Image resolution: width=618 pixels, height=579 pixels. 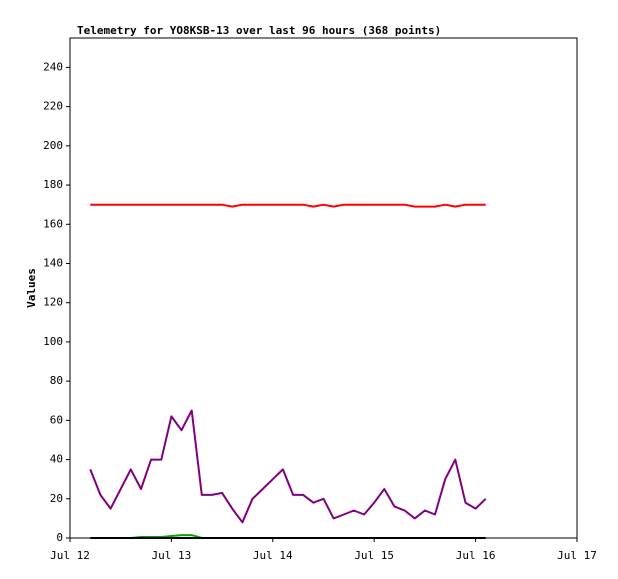 What do you see at coordinates (56, 380) in the screenshot?
I see `y-tick-label: 80` at bounding box center [56, 380].